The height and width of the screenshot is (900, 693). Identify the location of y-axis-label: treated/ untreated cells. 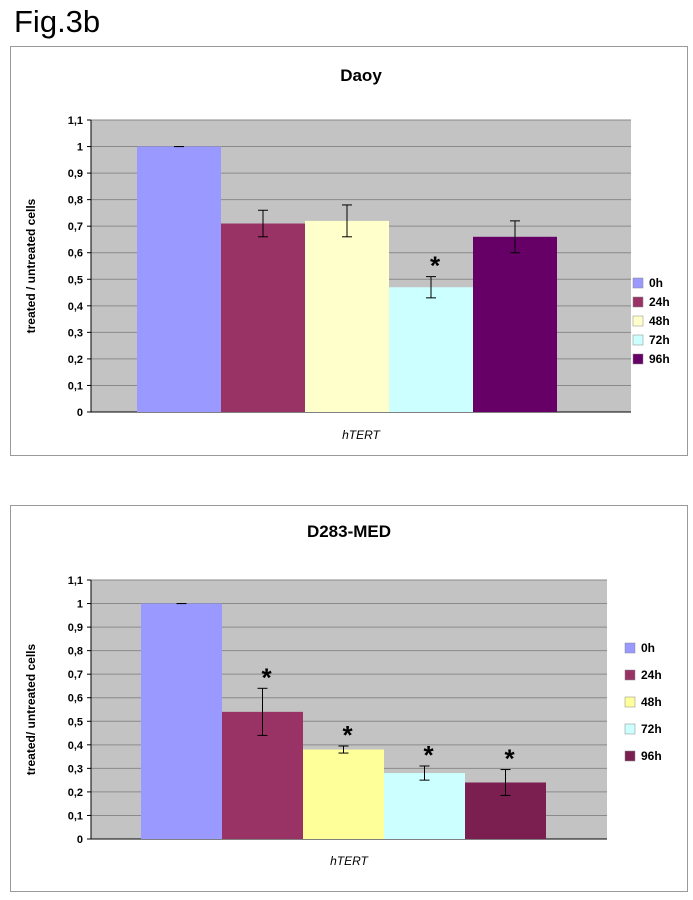
(31, 709).